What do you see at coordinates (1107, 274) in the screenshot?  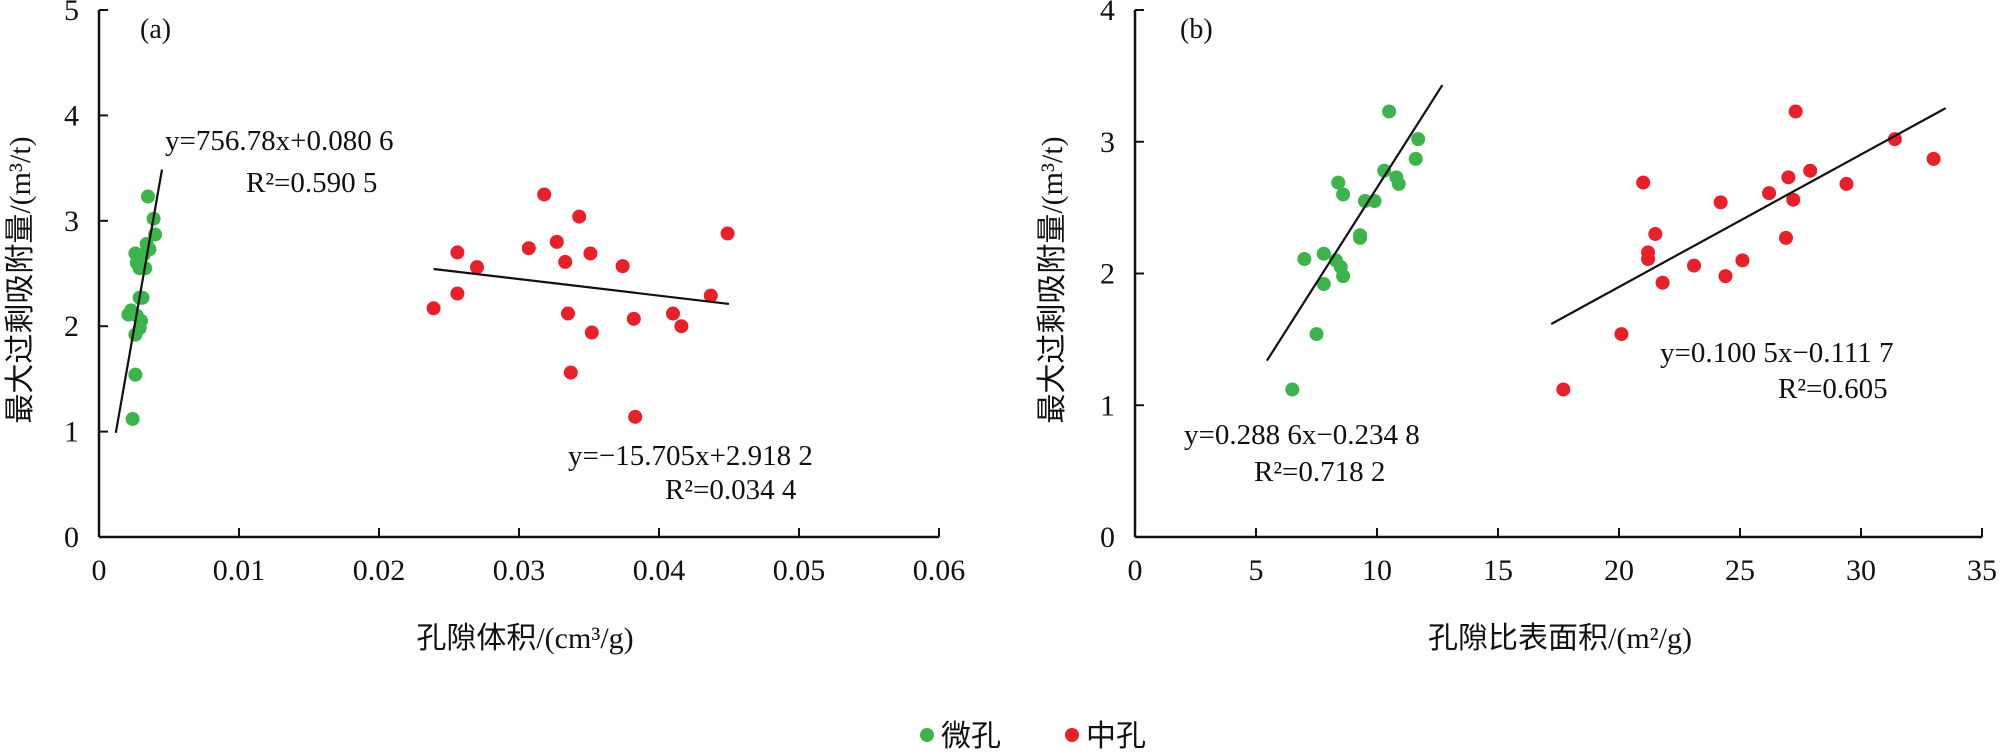 I see `panel-b-y-tick-label: 2` at bounding box center [1107, 274].